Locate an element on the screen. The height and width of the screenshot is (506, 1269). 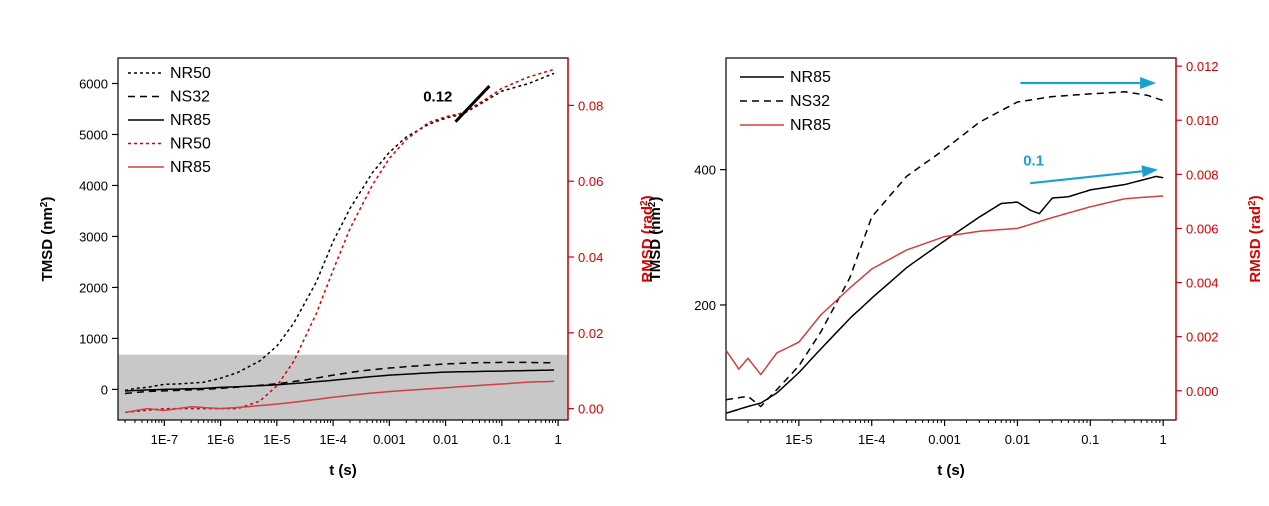
y-tick-label: 200 is located at coordinates (705, 305).